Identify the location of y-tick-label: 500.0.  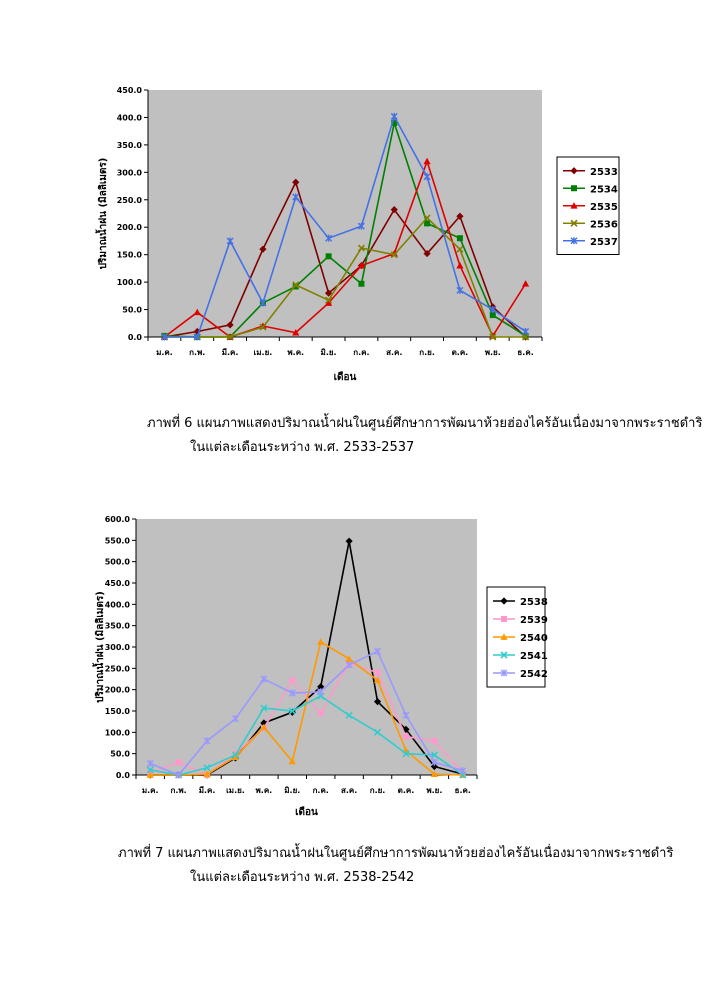
(118, 562).